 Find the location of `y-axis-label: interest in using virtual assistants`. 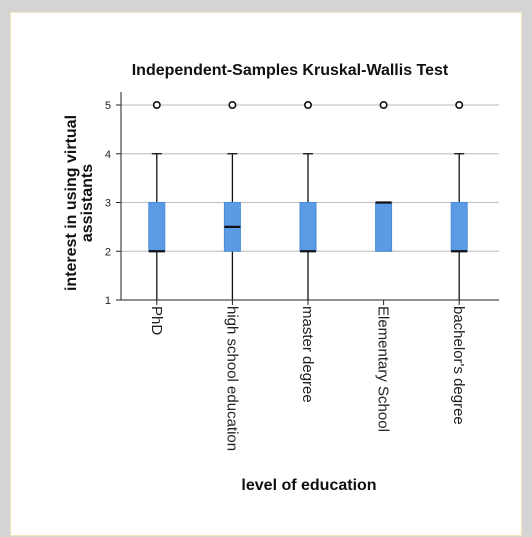

y-axis-label: interest in using virtual assistants is located at coordinates (79, 203).